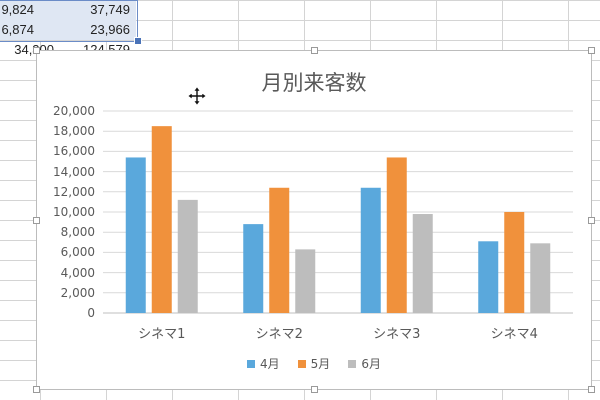 The height and width of the screenshot is (400, 600). Describe the element at coordinates (36, 220) in the screenshot. I see `resize-handle-left` at that location.